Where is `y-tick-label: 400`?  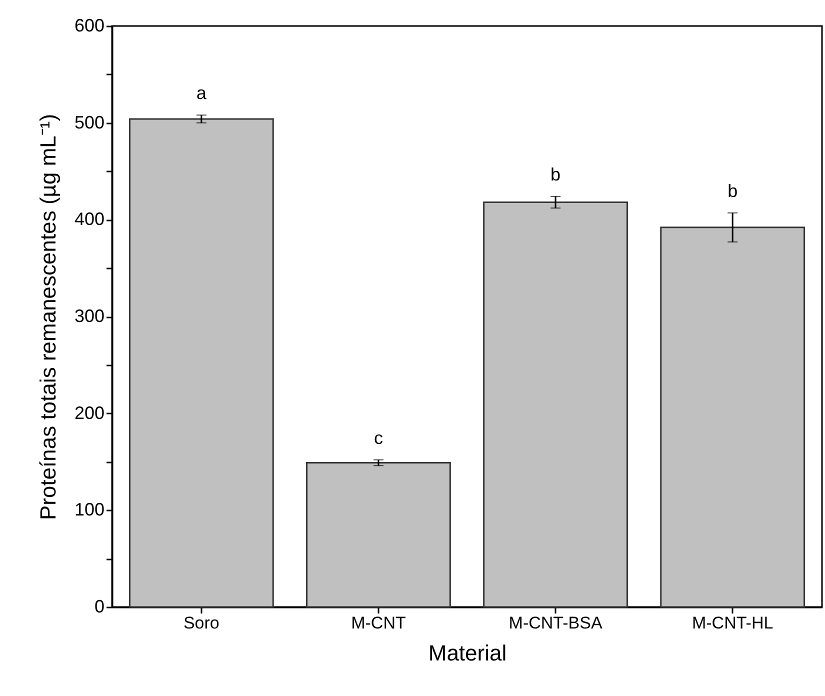 y-tick-label: 400 is located at coordinates (89, 219).